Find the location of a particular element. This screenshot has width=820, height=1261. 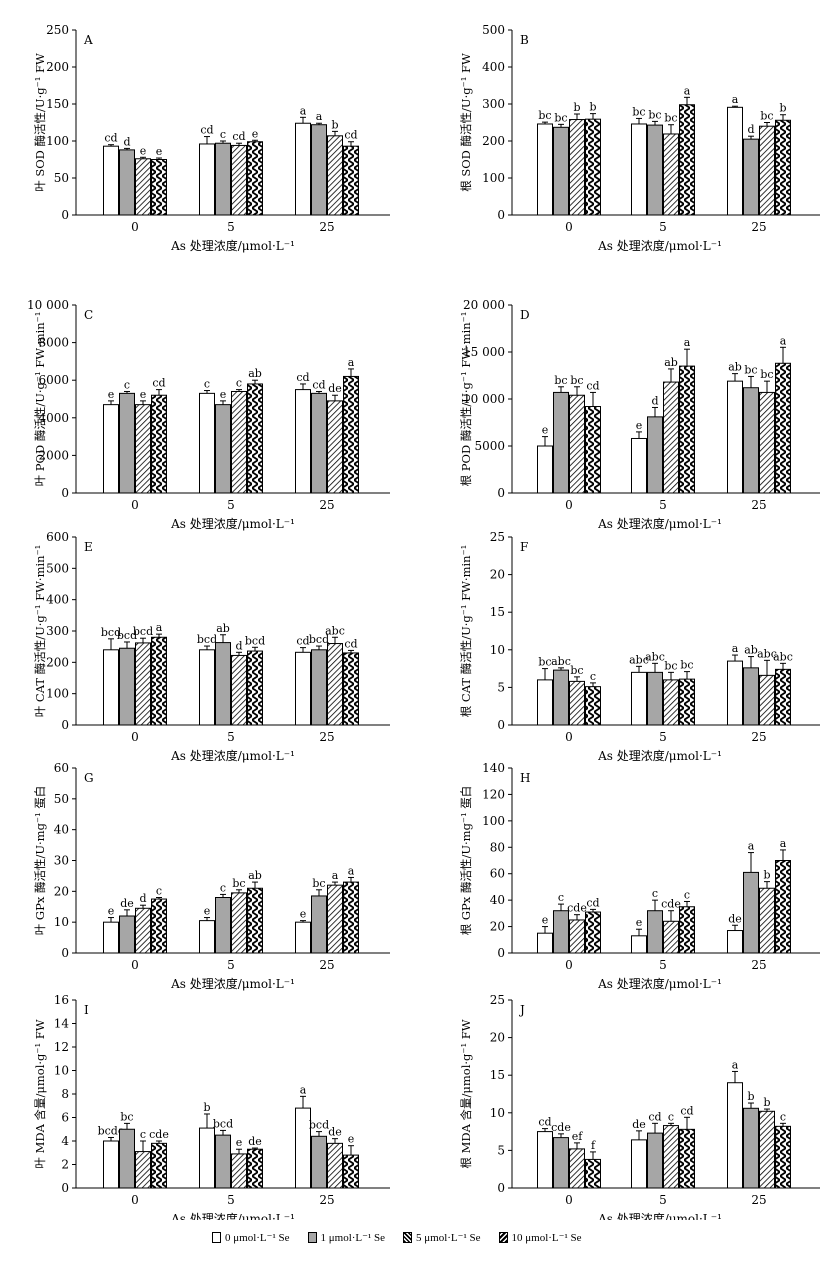

y-tick-label-g: 40 is located at coordinates (61, 830).